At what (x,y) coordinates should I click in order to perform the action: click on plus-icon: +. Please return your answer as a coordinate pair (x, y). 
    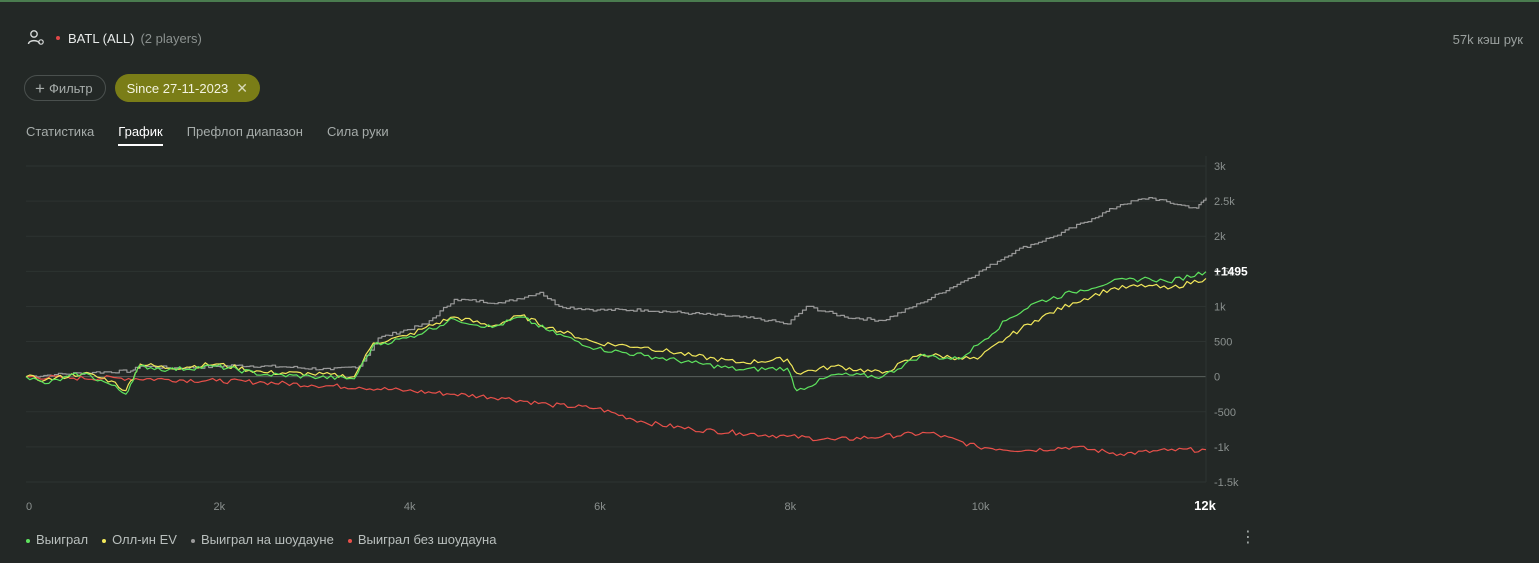
    Looking at the image, I should click on (40, 88).